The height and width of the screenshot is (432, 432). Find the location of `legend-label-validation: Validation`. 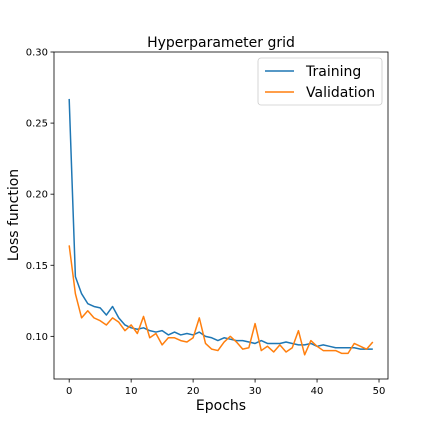

legend-label-validation: Validation is located at coordinates (340, 93).